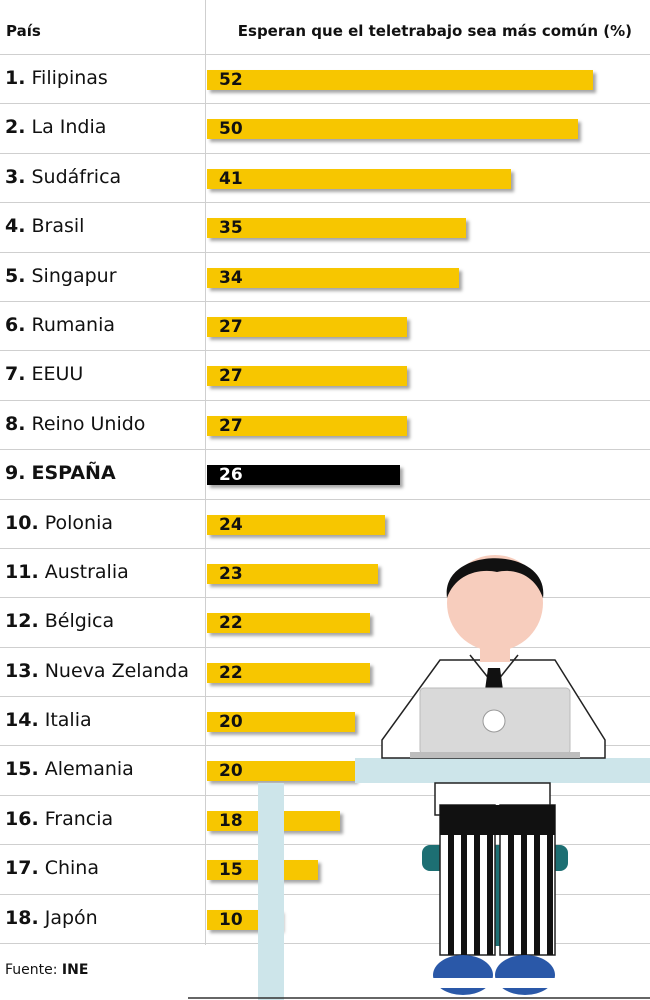  I want to click on country-name: Filipinas, so click(69, 78).